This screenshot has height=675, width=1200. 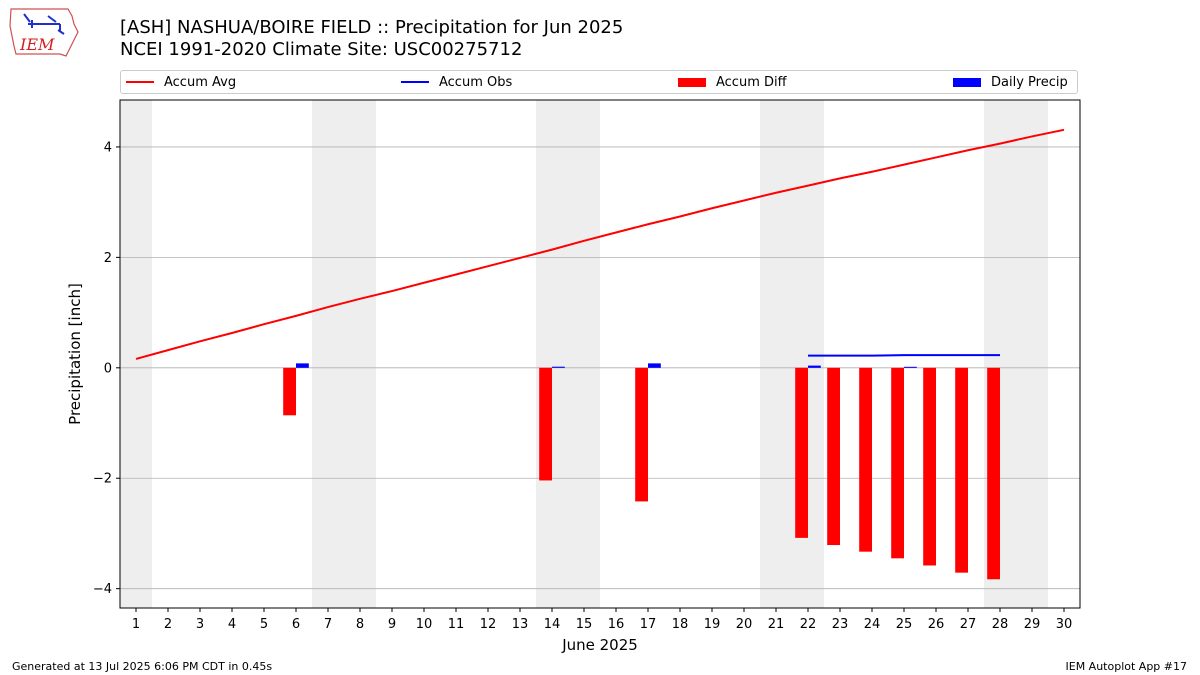 I want to click on x-tick-label: 20, so click(x=744, y=624).